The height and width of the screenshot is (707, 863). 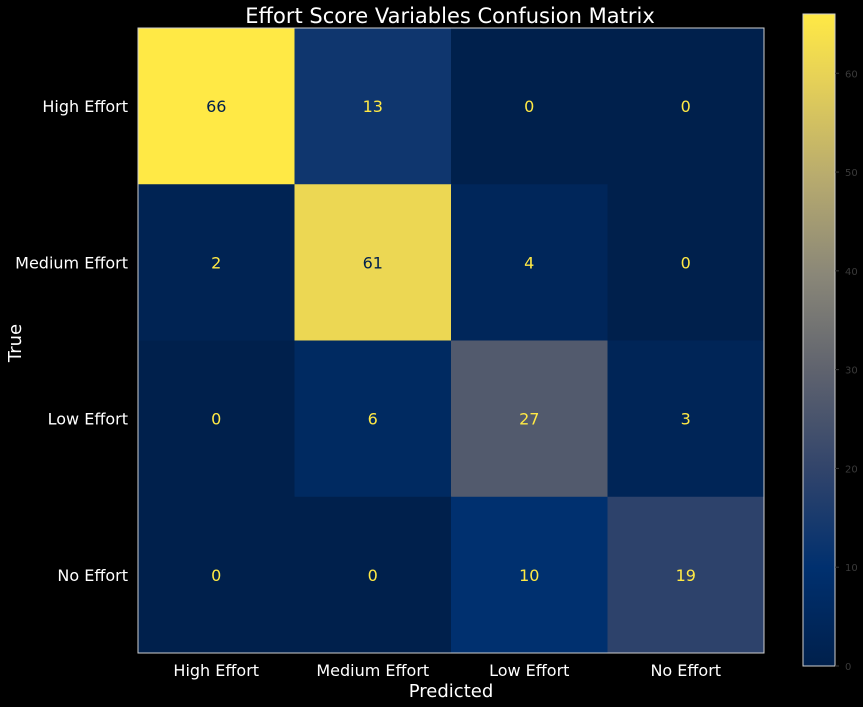 What do you see at coordinates (851, 568) in the screenshot?
I see `colorbar-tick-label: 10` at bounding box center [851, 568].